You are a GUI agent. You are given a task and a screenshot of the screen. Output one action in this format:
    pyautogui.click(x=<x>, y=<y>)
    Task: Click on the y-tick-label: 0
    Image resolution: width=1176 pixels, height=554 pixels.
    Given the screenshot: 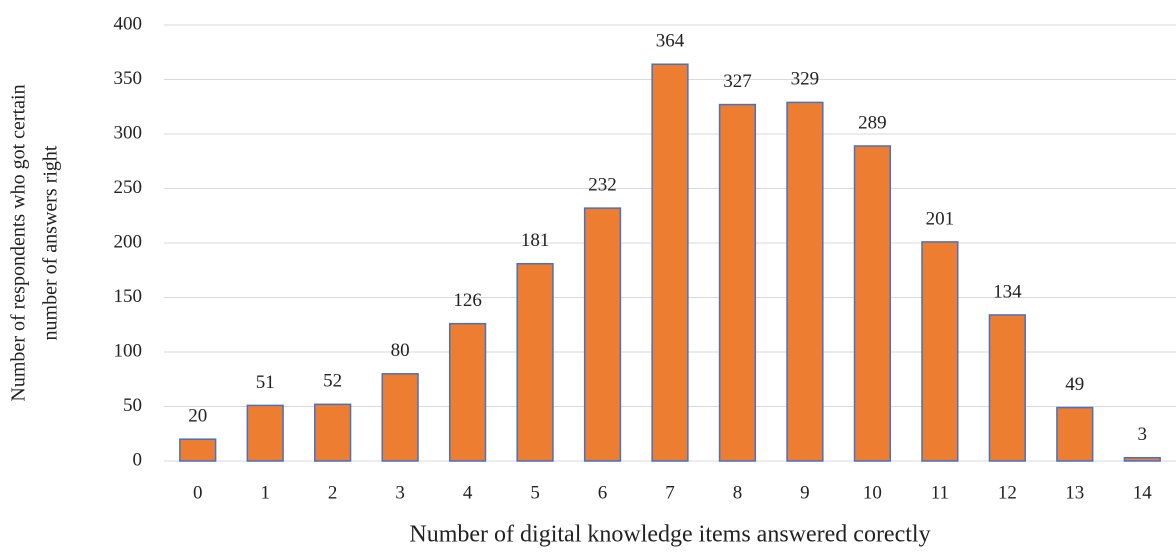 What is the action you would take?
    pyautogui.click(x=138, y=459)
    